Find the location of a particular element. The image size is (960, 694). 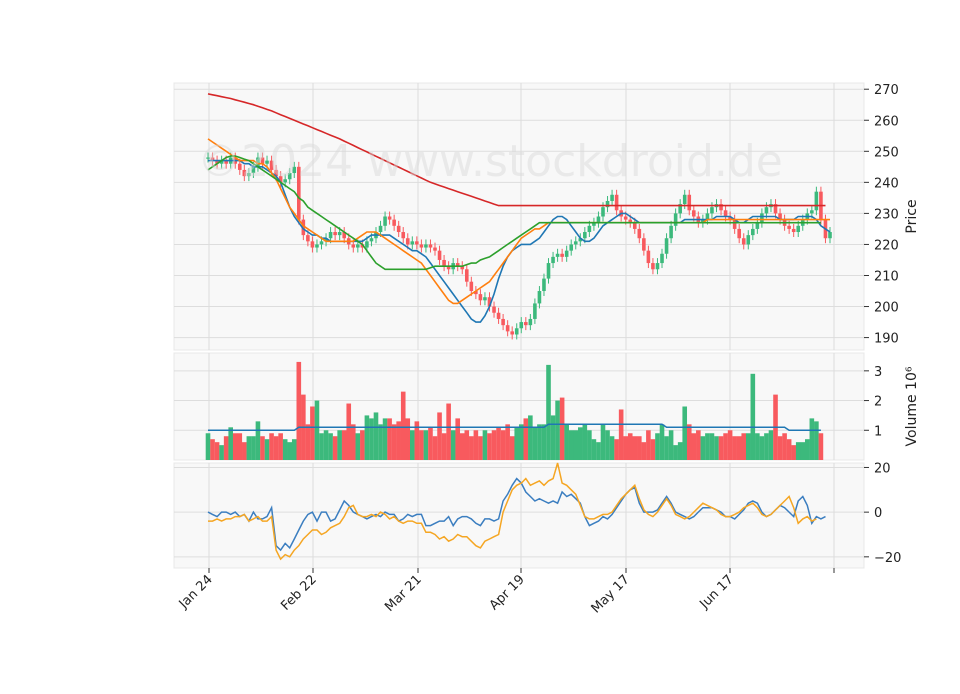

y-tick-label: 3 is located at coordinates (878, 372).